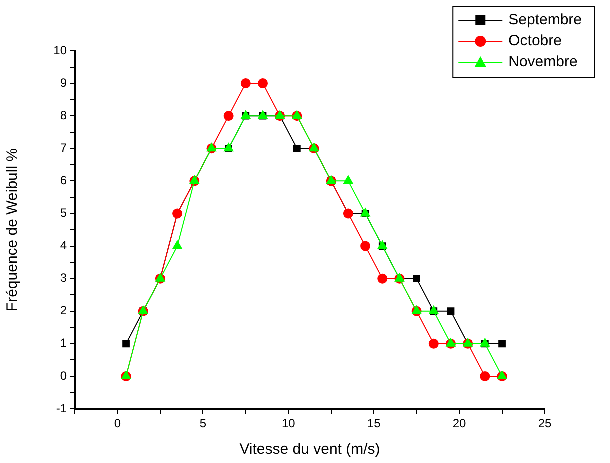 The width and height of the screenshot is (610, 463). Describe the element at coordinates (64, 343) in the screenshot. I see `y-tick-label: 1` at that location.